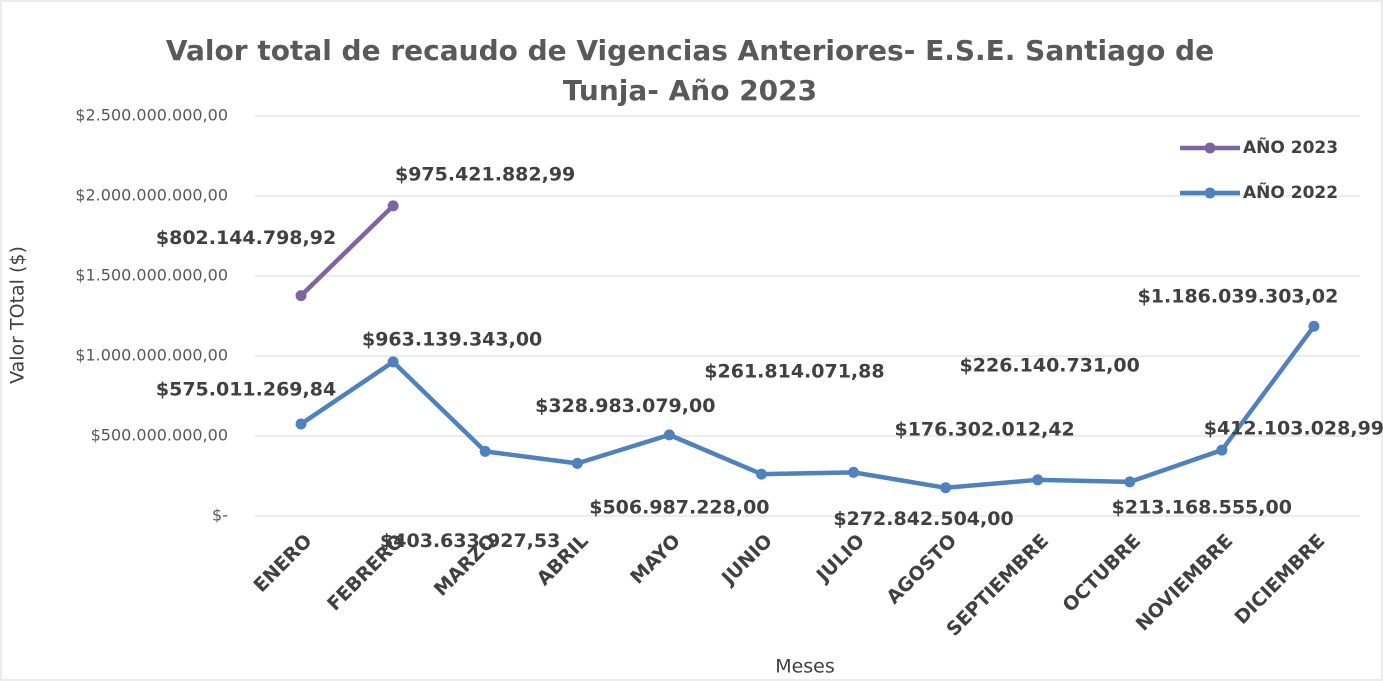 This screenshot has height=681, width=1383. What do you see at coordinates (794, 372) in the screenshot?
I see `data-label: $261.814.071,88` at bounding box center [794, 372].